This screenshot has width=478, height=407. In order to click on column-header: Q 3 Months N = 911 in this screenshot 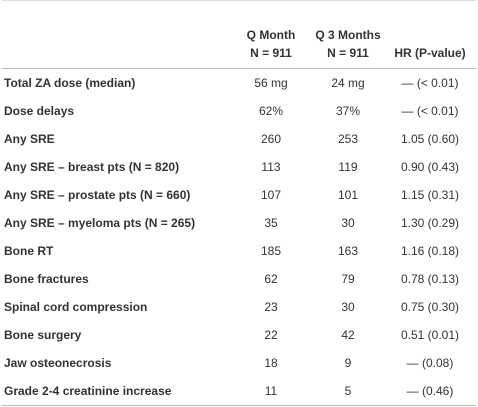, I will do `click(348, 34)`.